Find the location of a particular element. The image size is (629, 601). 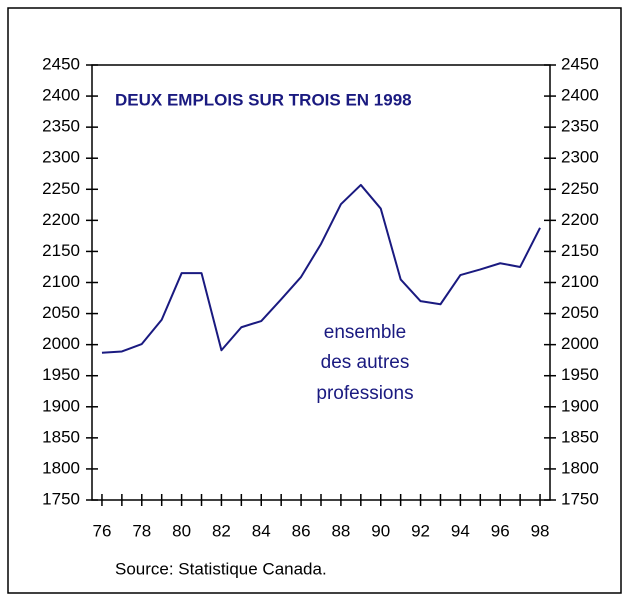

x-tick-label: 78 is located at coordinates (141, 530).